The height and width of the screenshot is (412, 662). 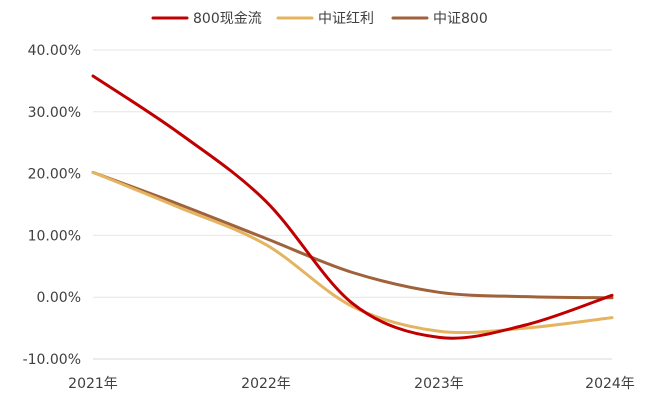 I want to click on legend-label: 中证红利, so click(x=346, y=19).